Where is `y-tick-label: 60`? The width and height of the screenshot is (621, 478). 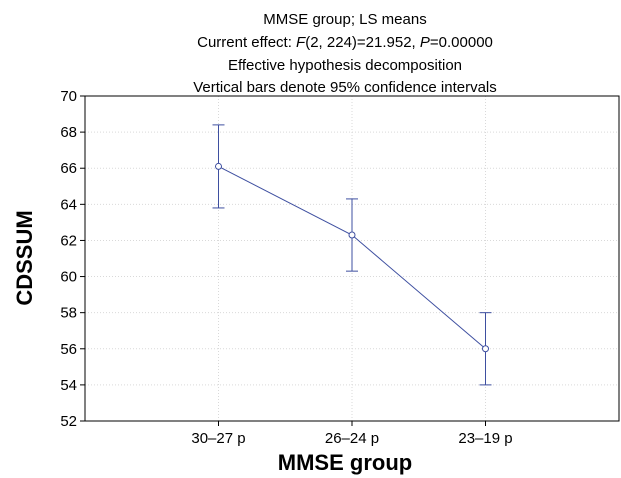 y-tick-label: 60 is located at coordinates (68, 277).